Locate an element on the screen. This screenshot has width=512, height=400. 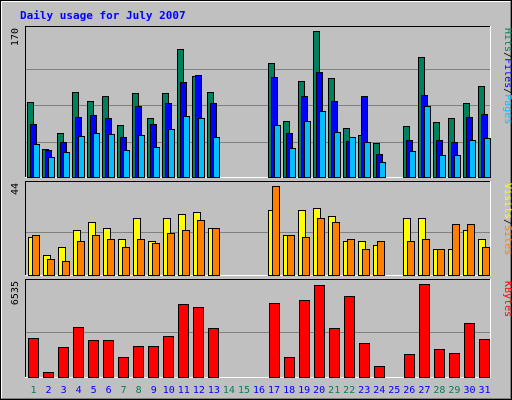
x-tick-label-day-7: 7 is located at coordinates (124, 390).